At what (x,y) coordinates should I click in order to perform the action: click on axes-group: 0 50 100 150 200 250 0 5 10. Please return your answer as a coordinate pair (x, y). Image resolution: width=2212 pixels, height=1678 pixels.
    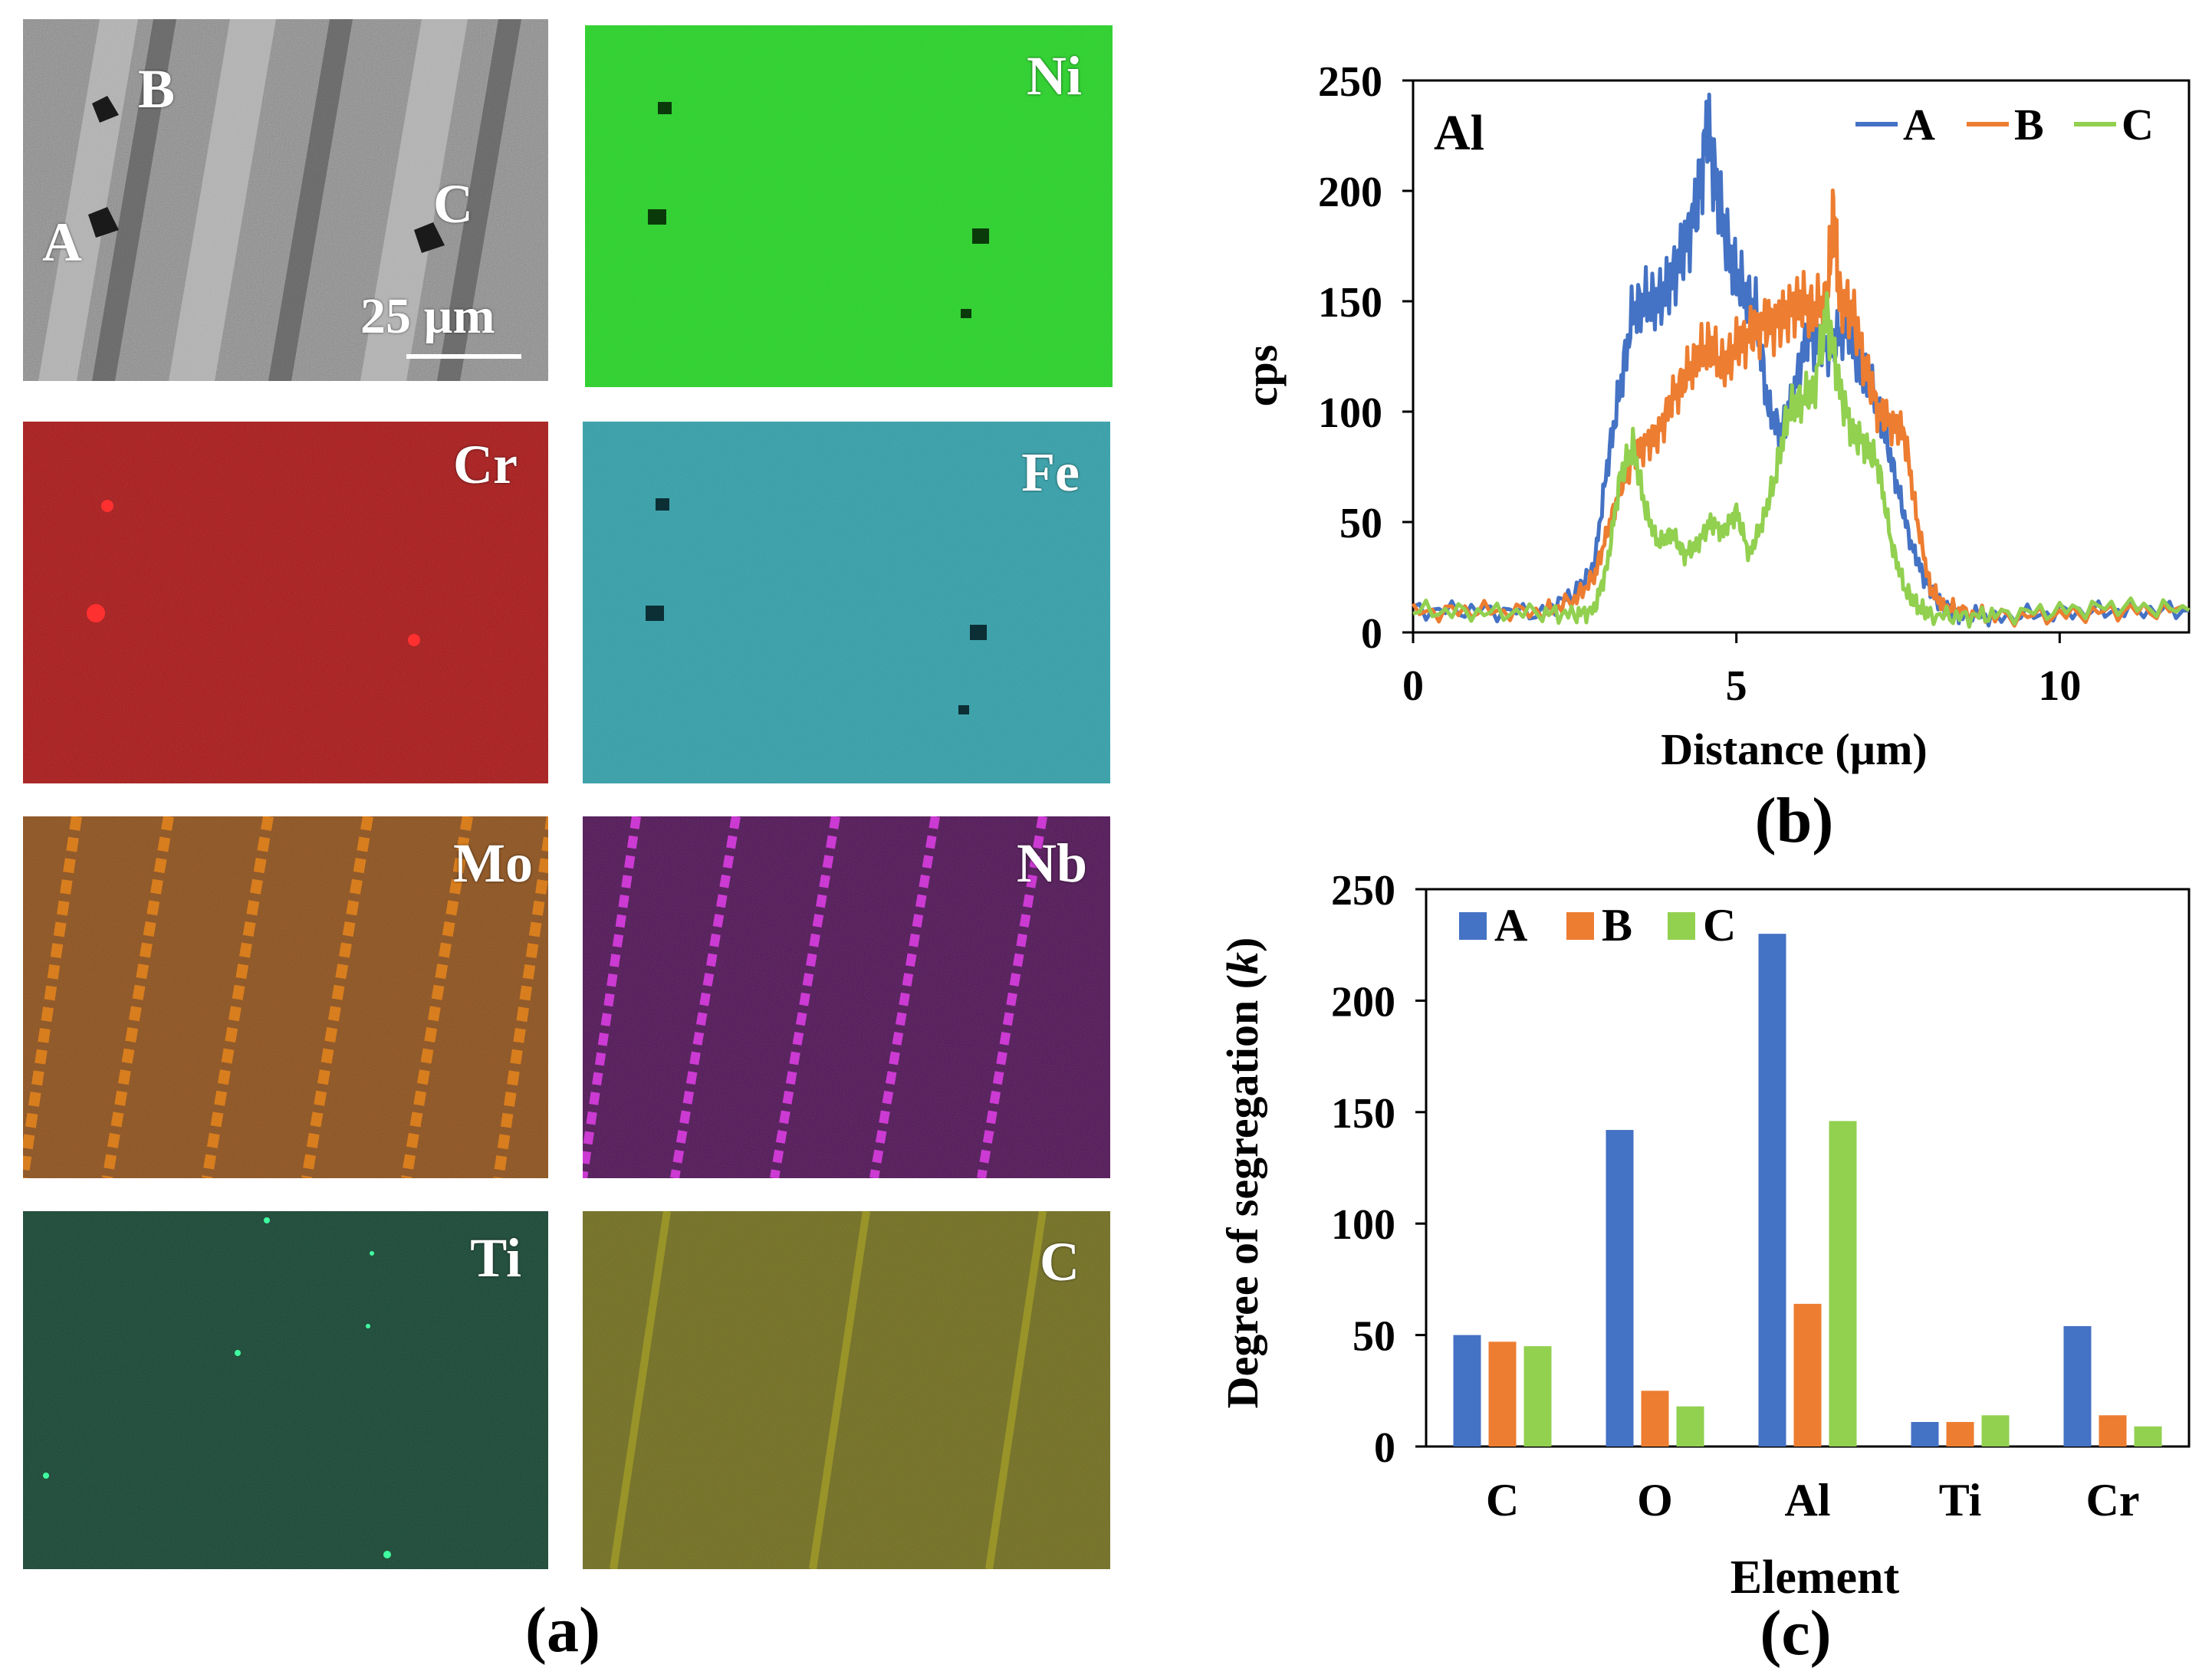
    Looking at the image, I should click on (1699, 384).